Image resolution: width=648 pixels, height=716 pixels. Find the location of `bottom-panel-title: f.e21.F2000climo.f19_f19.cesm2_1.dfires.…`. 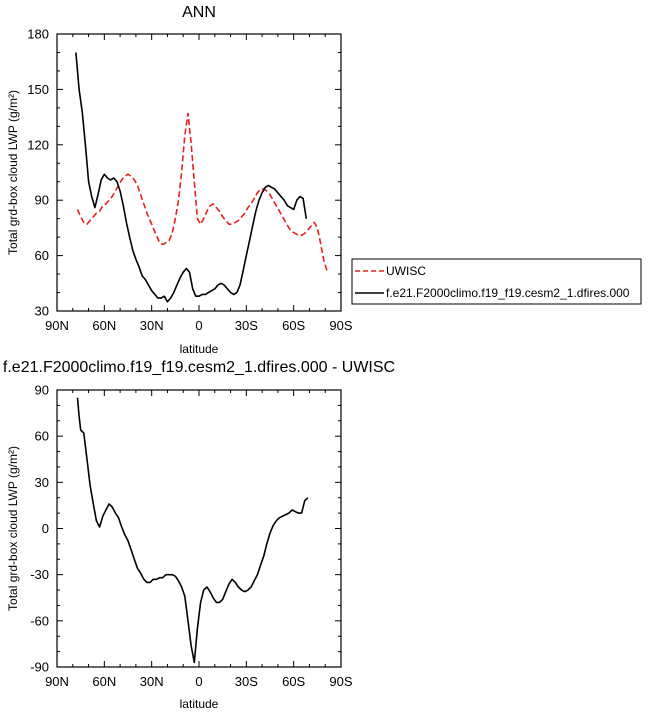

bottom-panel-title: f.e21.F2000climo.f19_f19.cesm2_1.dfires.… is located at coordinates (199, 367).